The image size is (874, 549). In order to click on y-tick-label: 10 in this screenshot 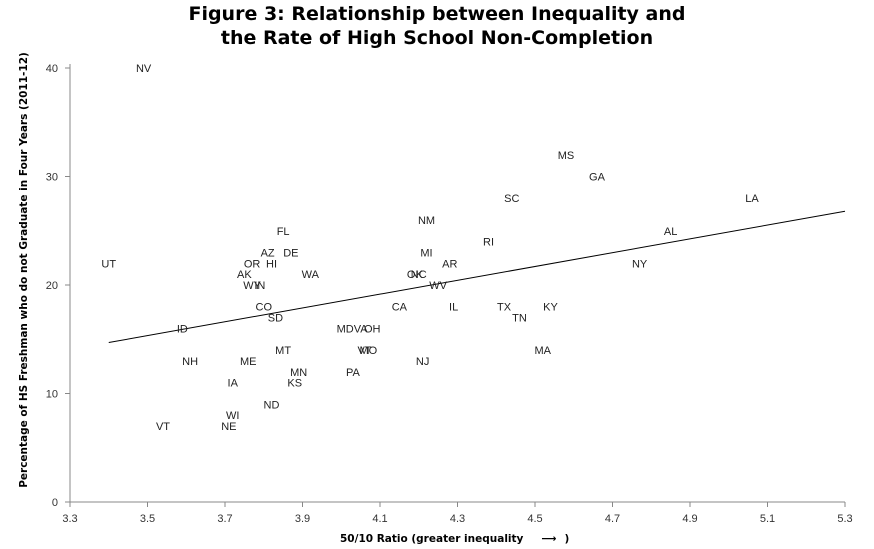, I will do `click(52, 395)`.